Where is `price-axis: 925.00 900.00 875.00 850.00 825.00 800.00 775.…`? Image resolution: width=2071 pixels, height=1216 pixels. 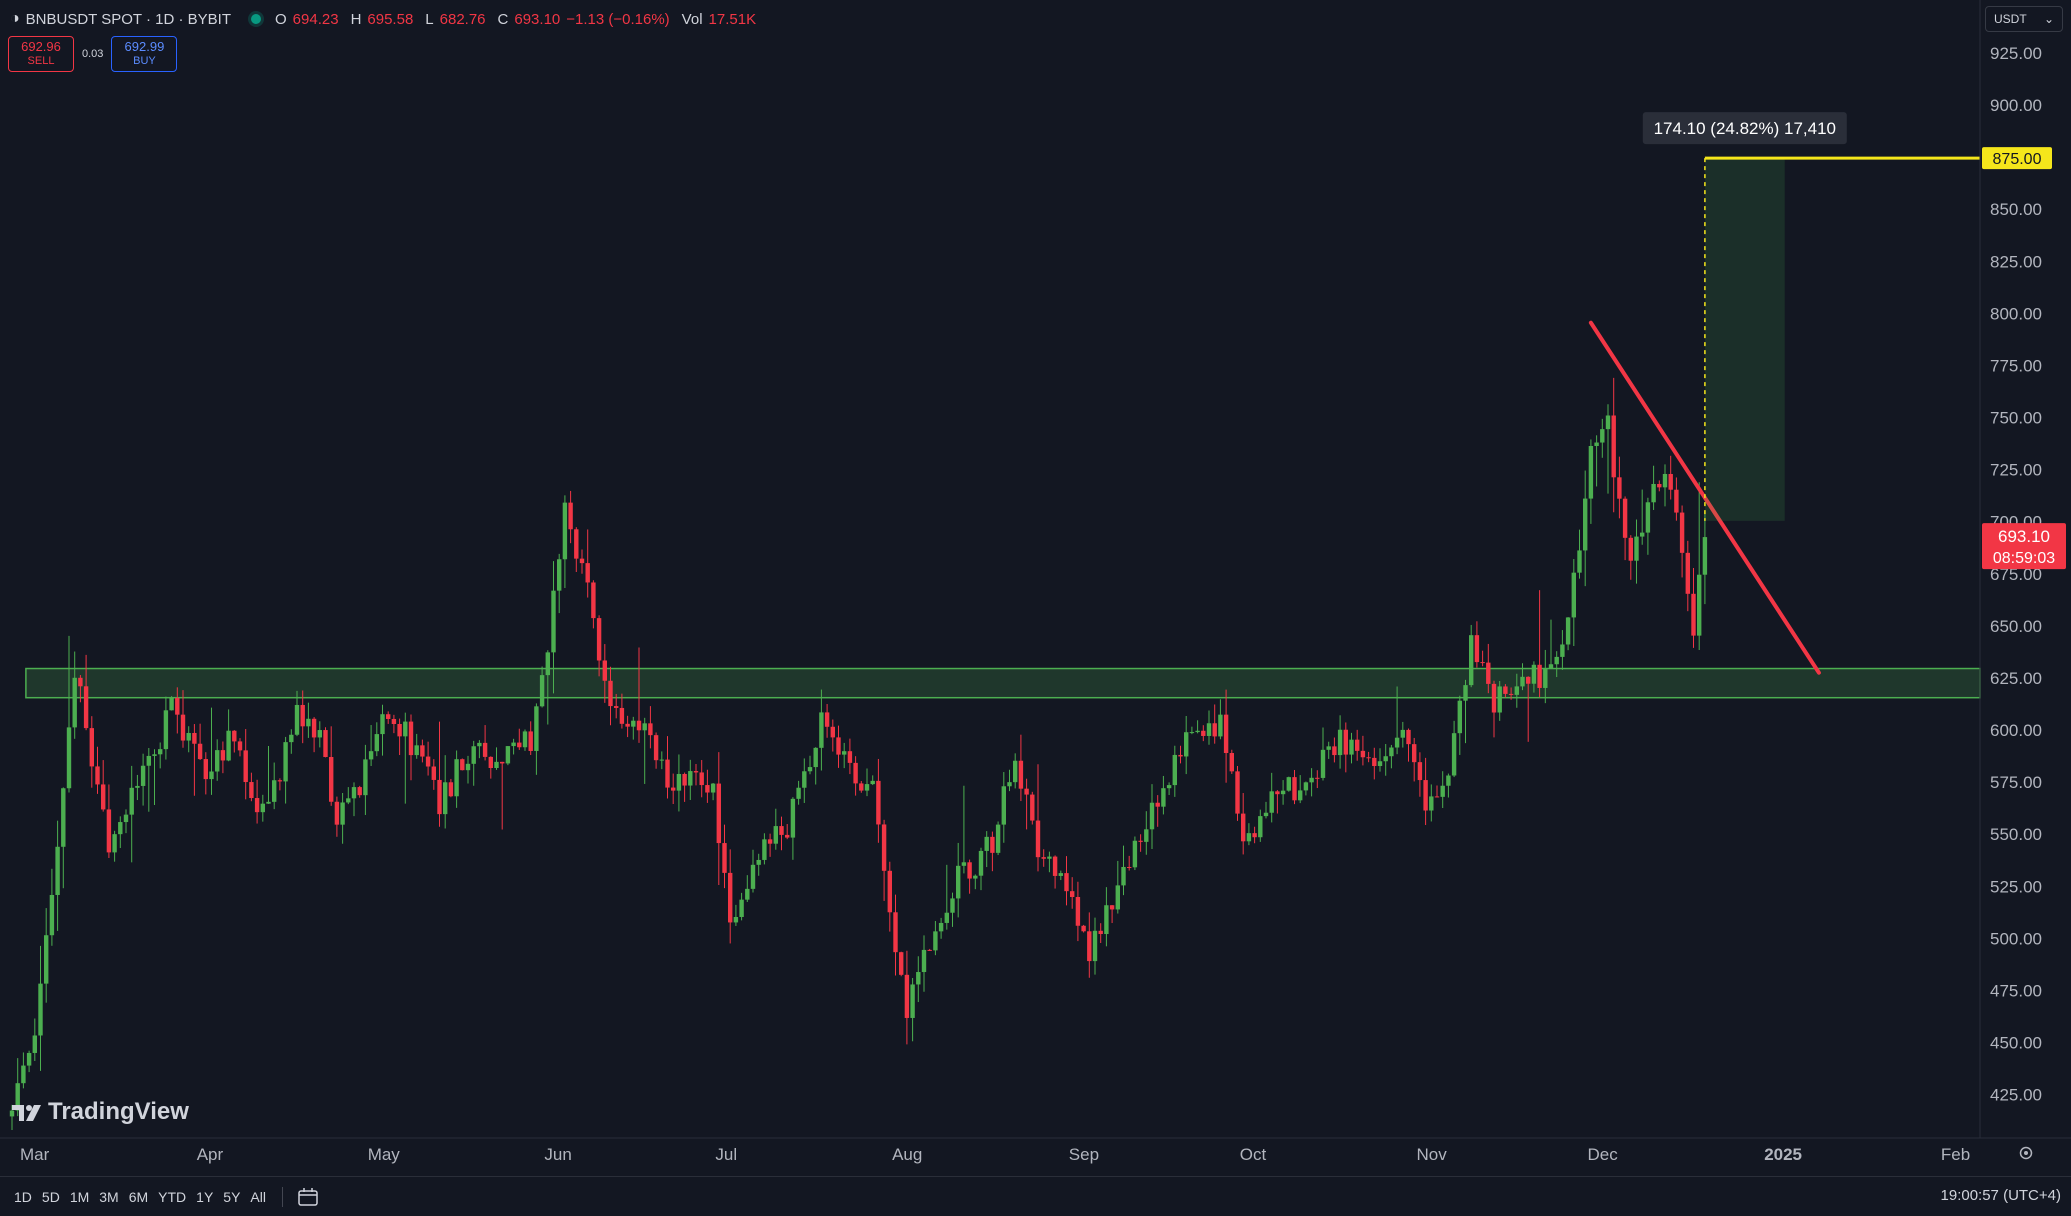 price-axis: 925.00 900.00 875.00 850.00 825.00 800.00 775.… is located at coordinates (2022, 569).